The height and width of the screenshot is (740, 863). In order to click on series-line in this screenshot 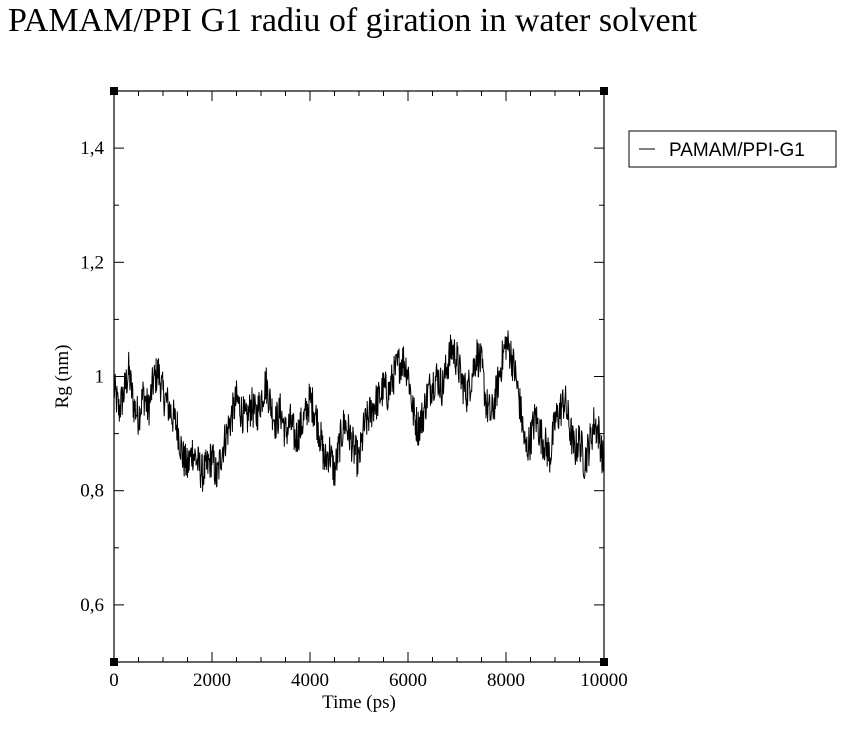, I will do `click(359, 411)`.